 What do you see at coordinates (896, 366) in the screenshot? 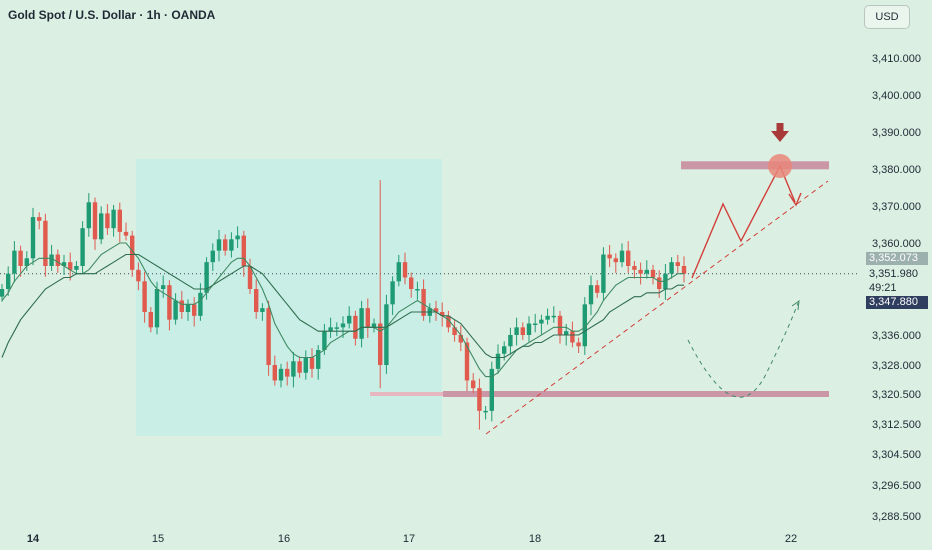
I see `y-tick-label: 3,328.000` at bounding box center [896, 366].